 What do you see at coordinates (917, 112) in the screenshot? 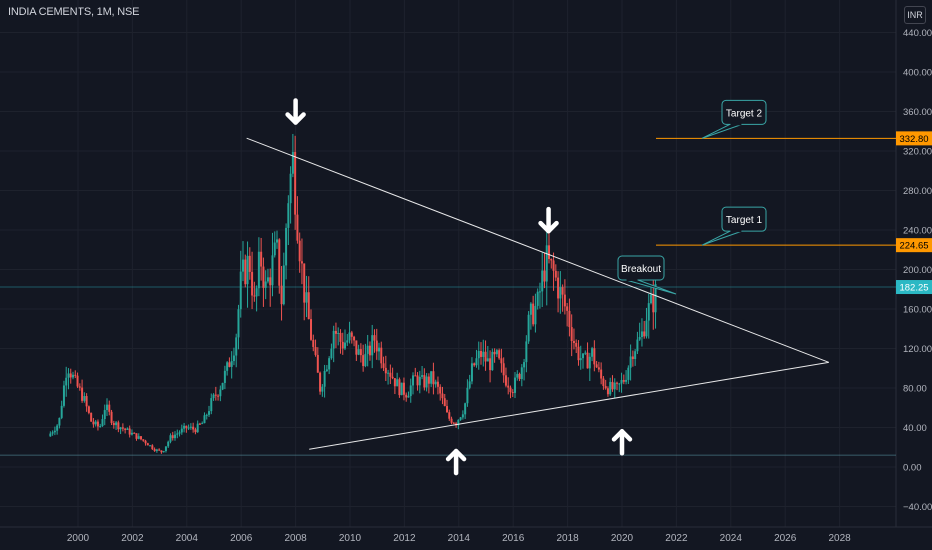
I see `y-tick-label: 360.00` at bounding box center [917, 112].